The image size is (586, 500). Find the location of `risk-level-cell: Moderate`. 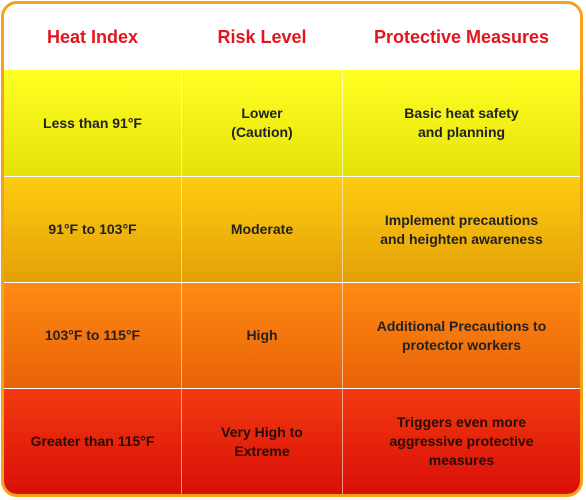

risk-level-cell: Moderate is located at coordinates (262, 229).